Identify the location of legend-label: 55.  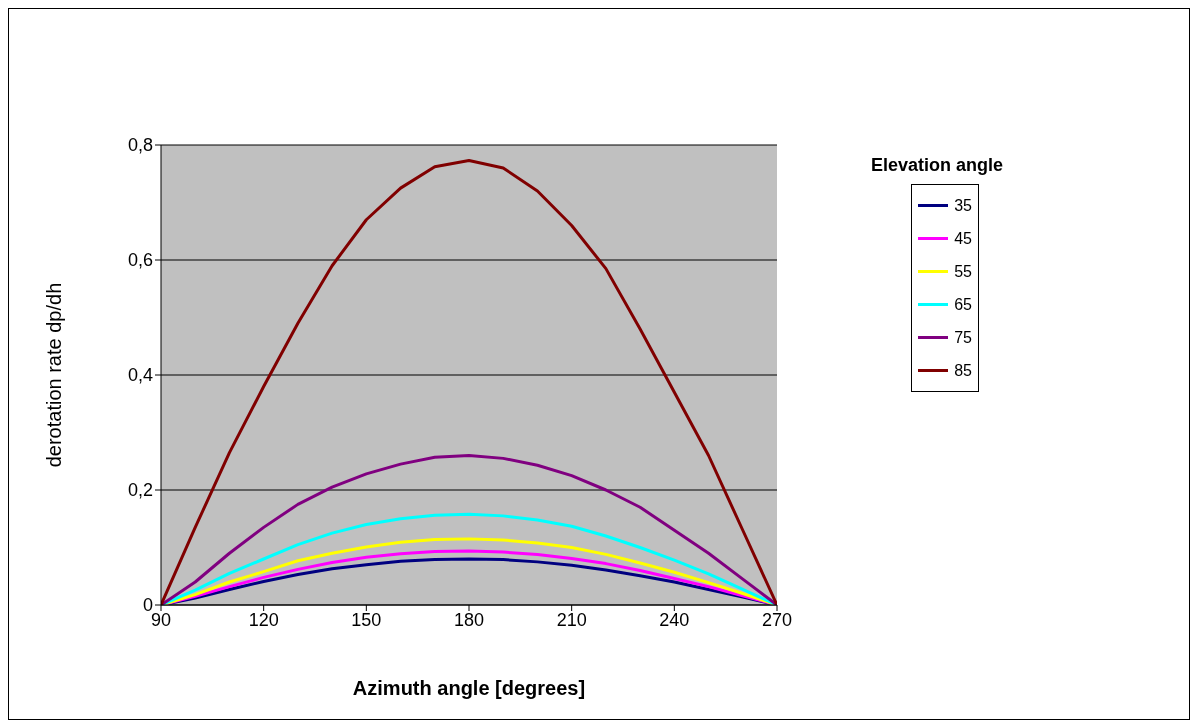
(963, 271).